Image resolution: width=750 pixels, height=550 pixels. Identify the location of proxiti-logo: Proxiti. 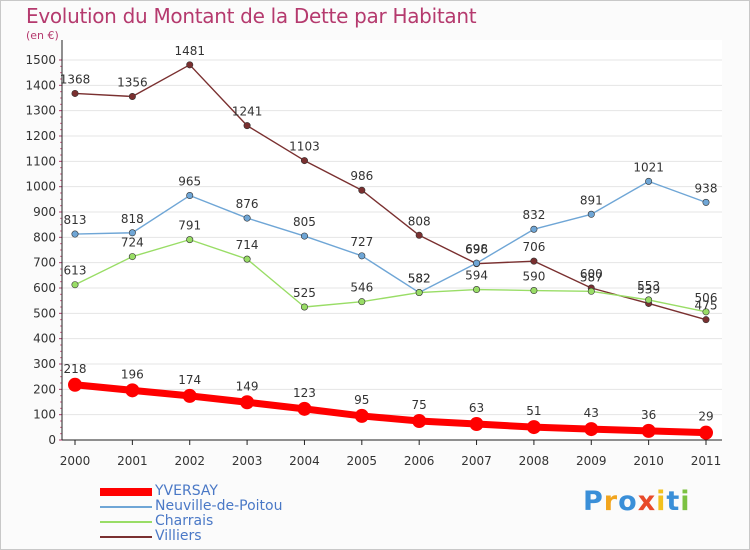
(637, 501).